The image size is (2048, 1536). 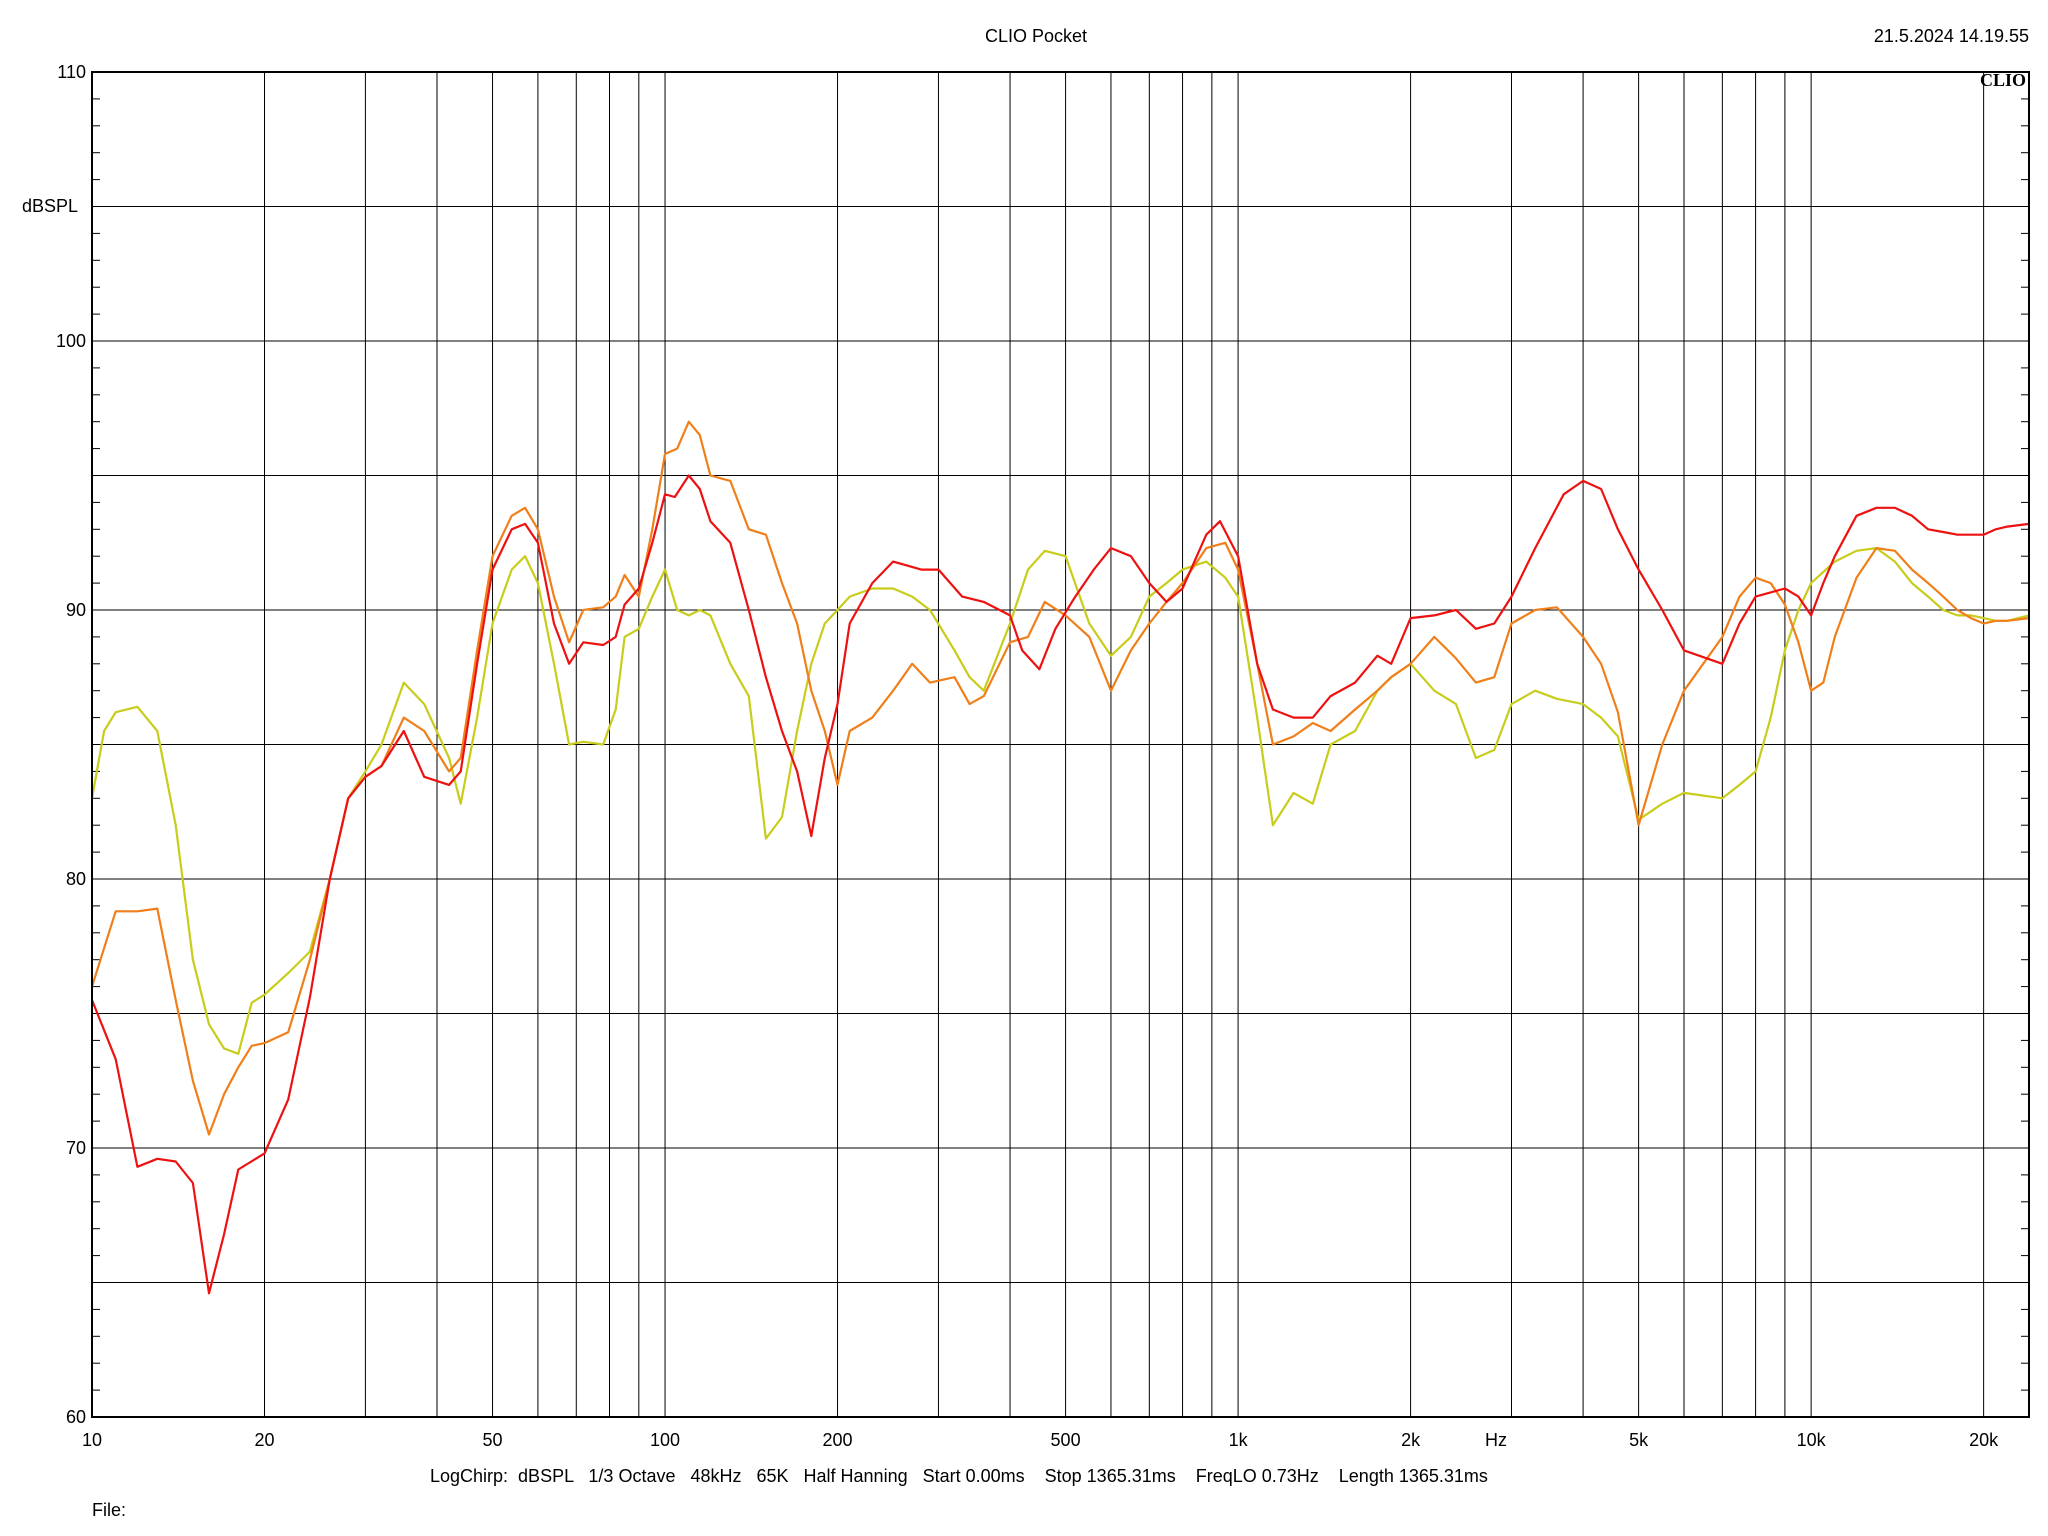 What do you see at coordinates (109, 1510) in the screenshot?
I see `file-label: File:` at bounding box center [109, 1510].